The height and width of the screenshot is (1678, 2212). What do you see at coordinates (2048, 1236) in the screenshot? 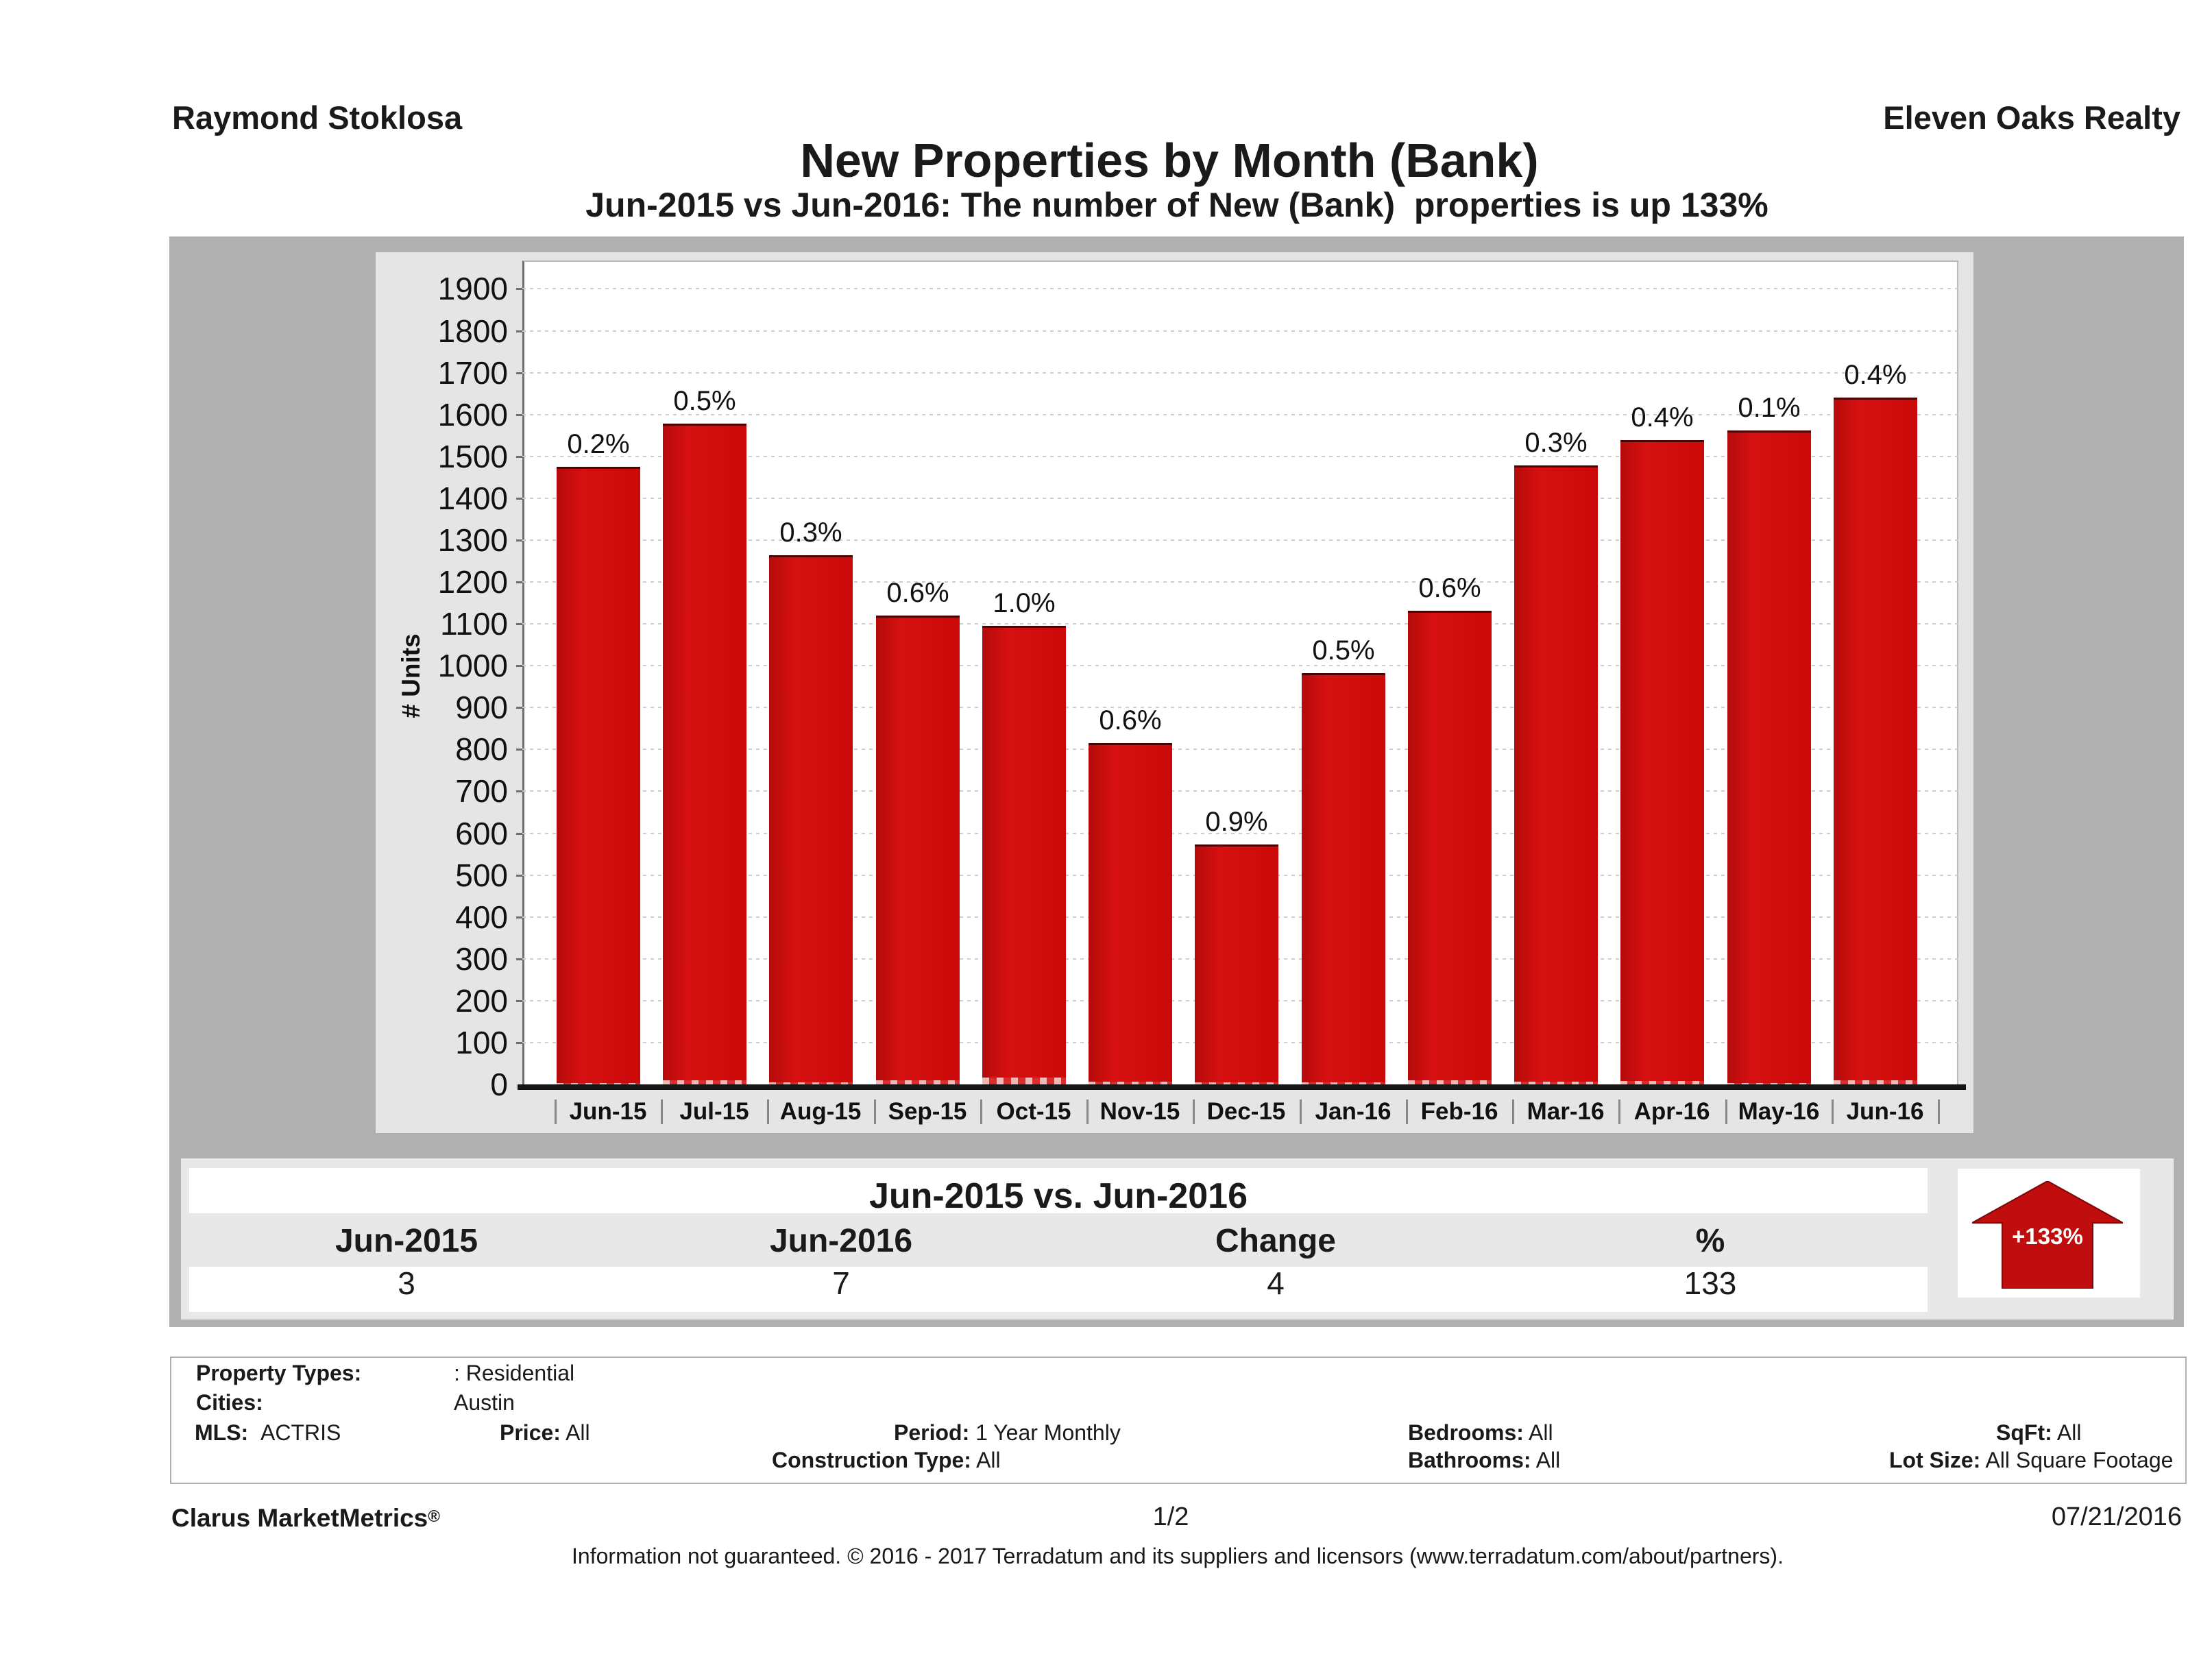
I see `svg-text: +133%` at bounding box center [2048, 1236].